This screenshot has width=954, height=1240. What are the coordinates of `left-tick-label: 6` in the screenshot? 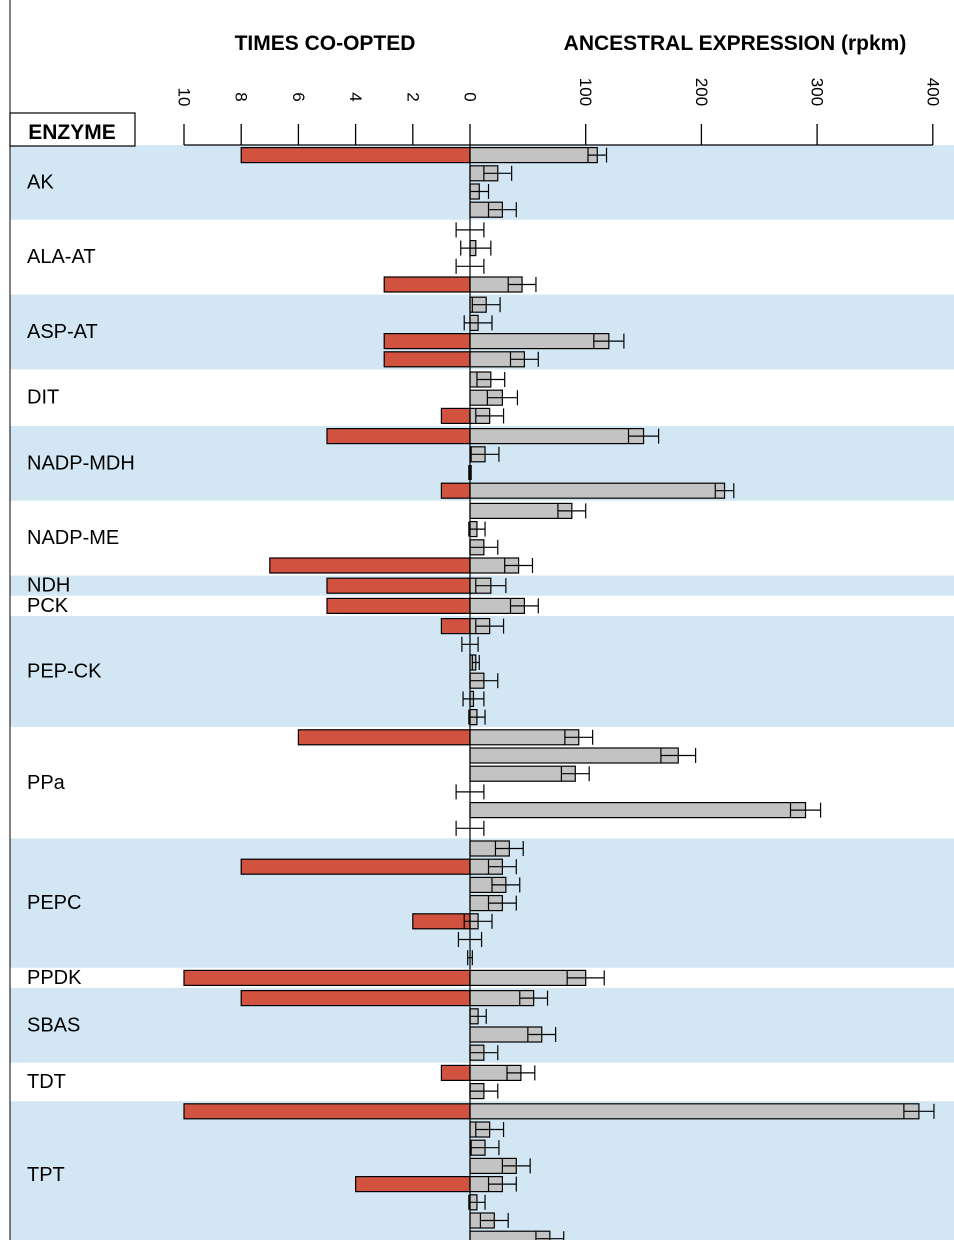 It's located at (298, 96).